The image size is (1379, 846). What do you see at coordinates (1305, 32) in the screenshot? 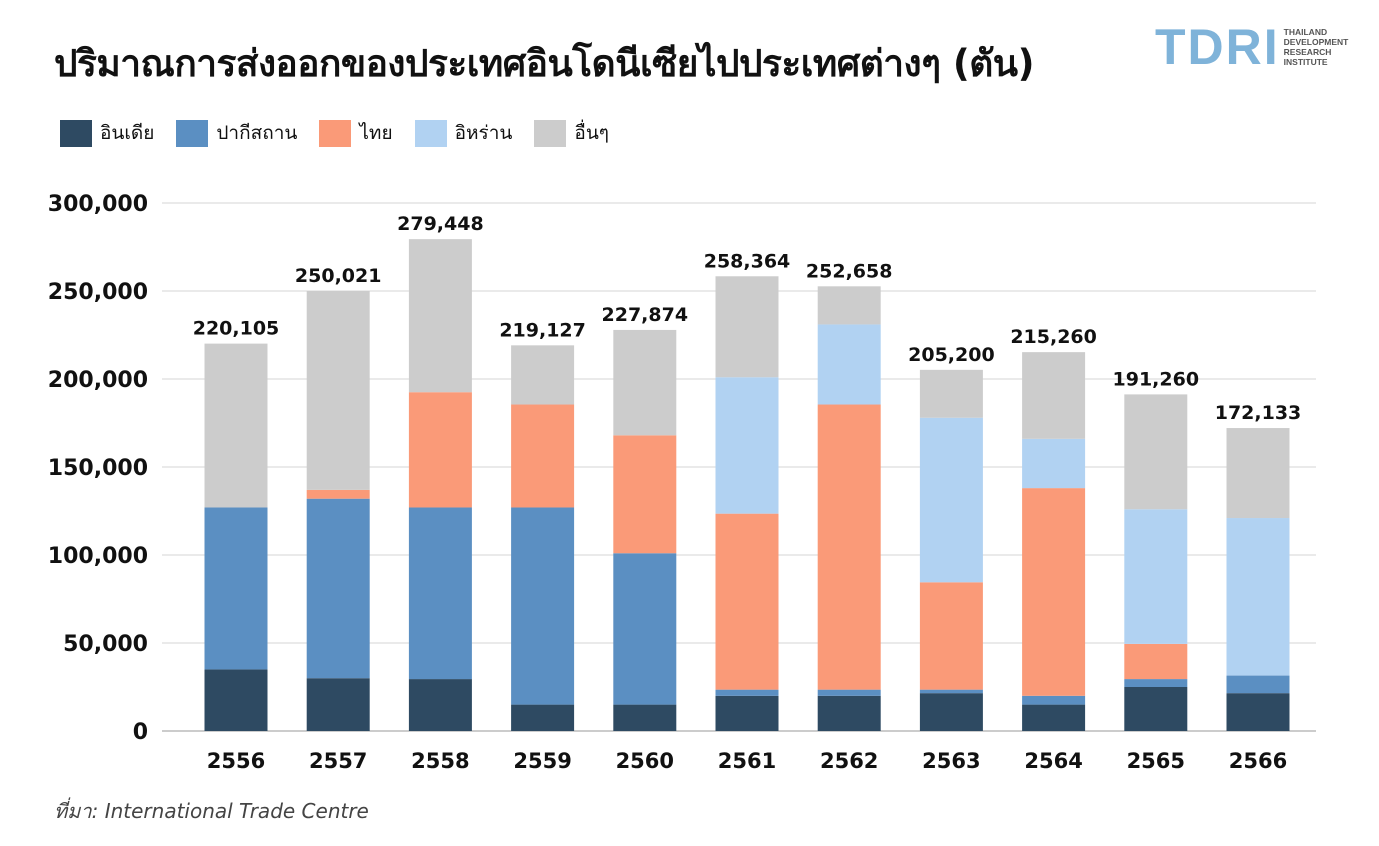
I see `logo-line: THAILAND` at bounding box center [1305, 32].